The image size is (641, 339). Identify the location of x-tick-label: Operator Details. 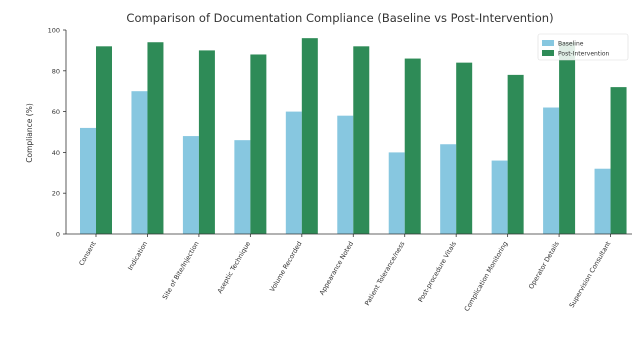
(544, 264).